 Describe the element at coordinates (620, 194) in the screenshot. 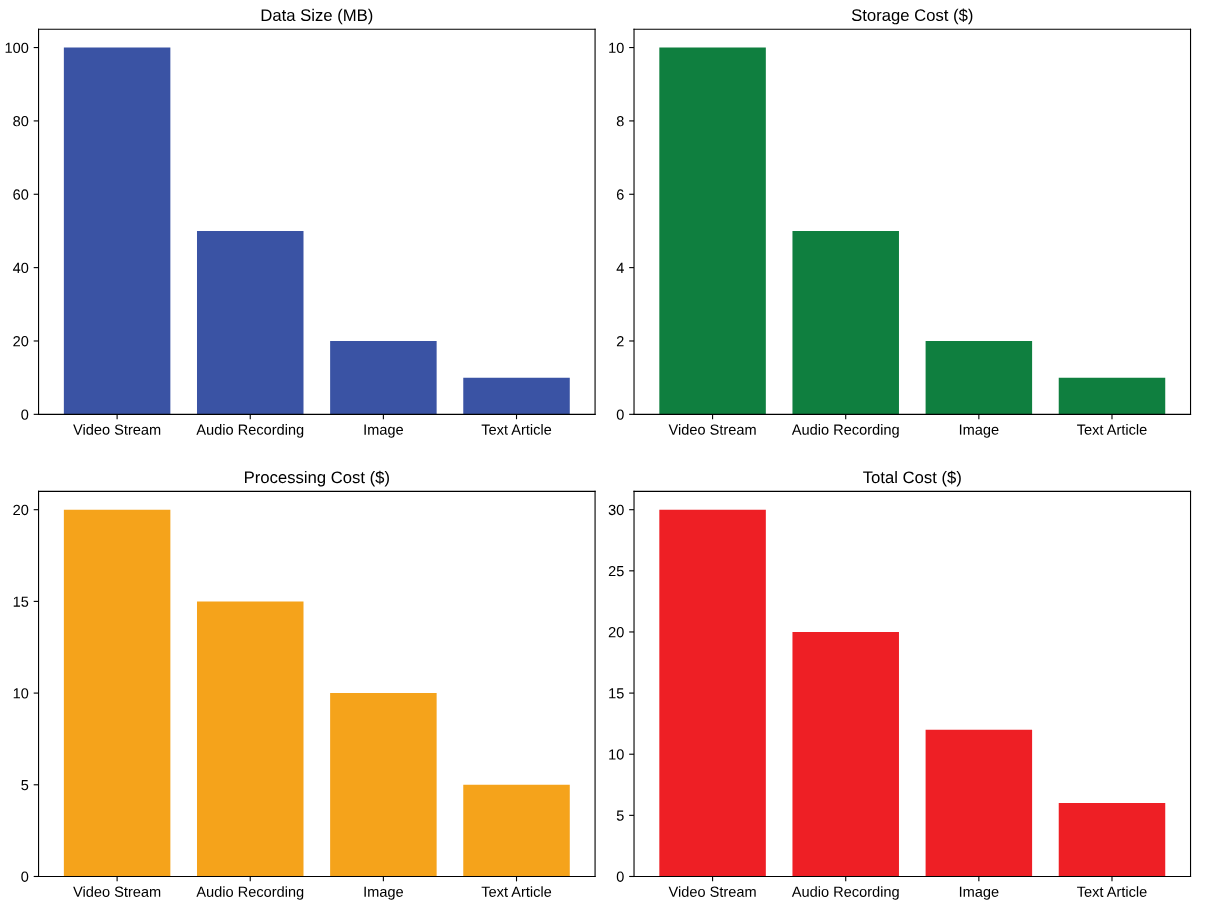

I see `y-tick-label: 6` at that location.